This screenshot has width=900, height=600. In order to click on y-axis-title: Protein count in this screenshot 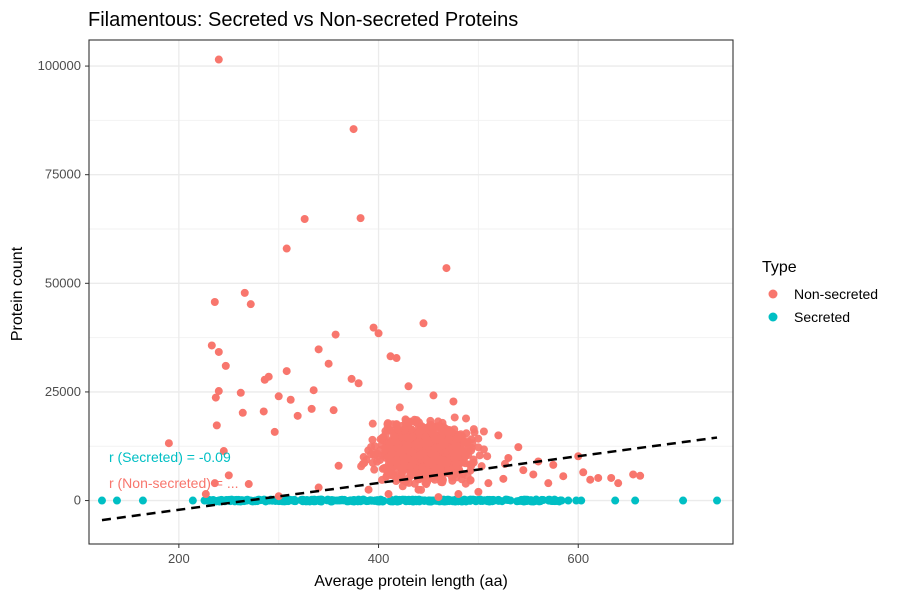, I will do `click(17, 293)`.